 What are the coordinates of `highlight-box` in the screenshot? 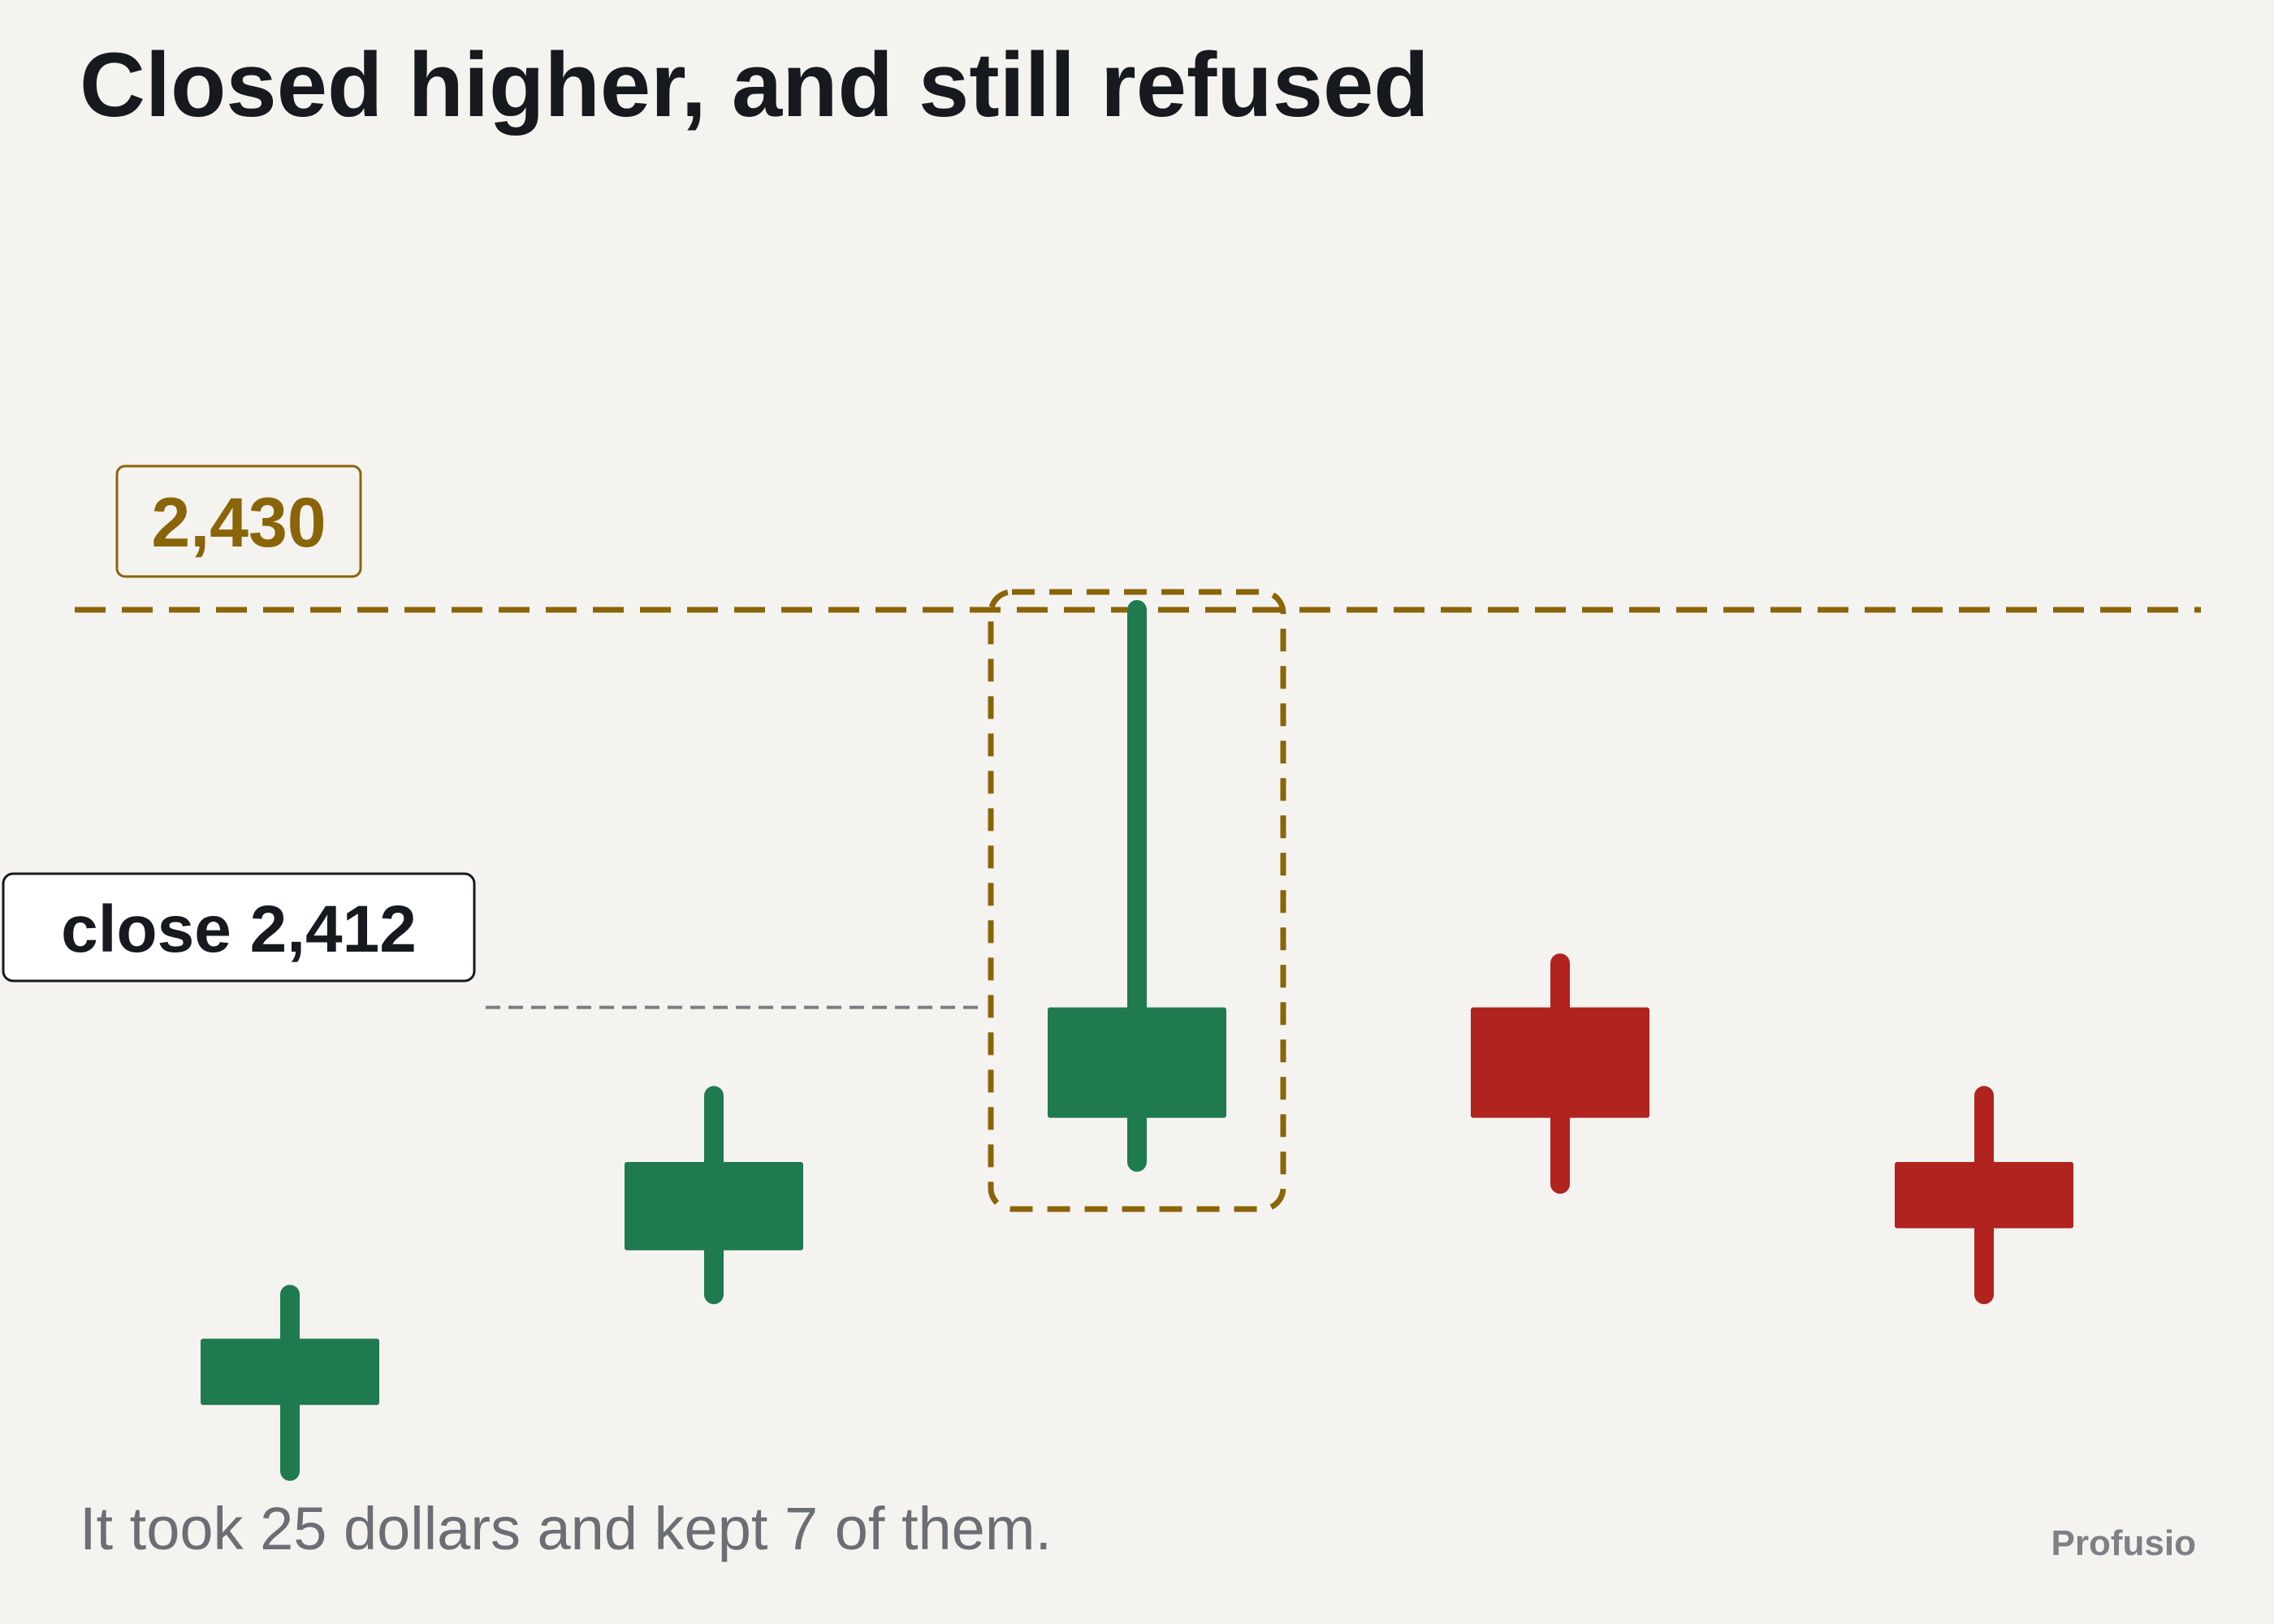 It's located at (1137, 901).